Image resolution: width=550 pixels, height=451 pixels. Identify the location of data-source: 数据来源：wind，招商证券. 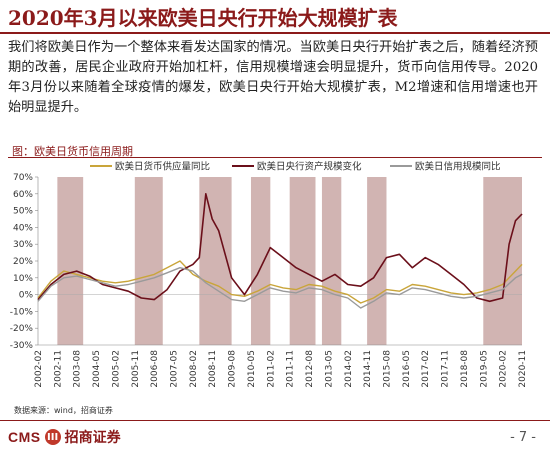
(63, 410).